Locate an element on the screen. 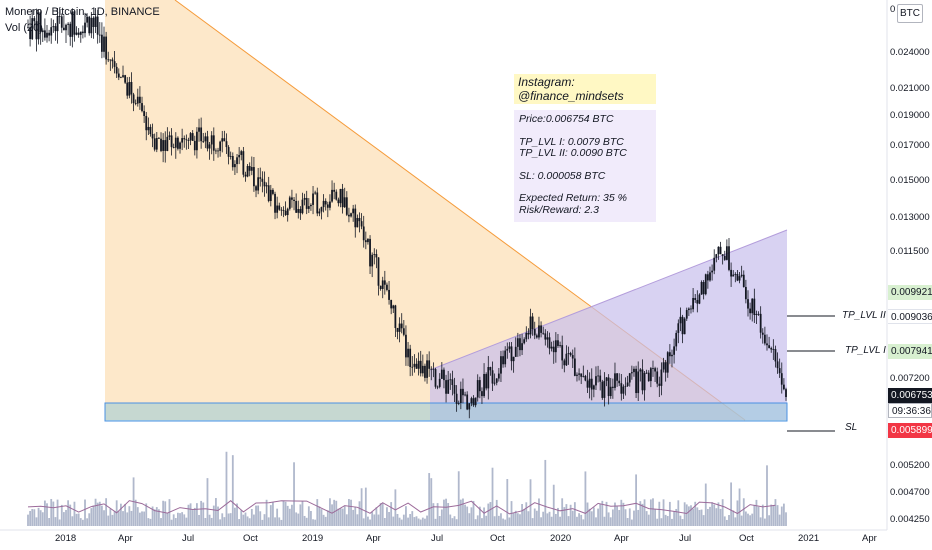 The image size is (932, 550). volume-bars is located at coordinates (407, 488).